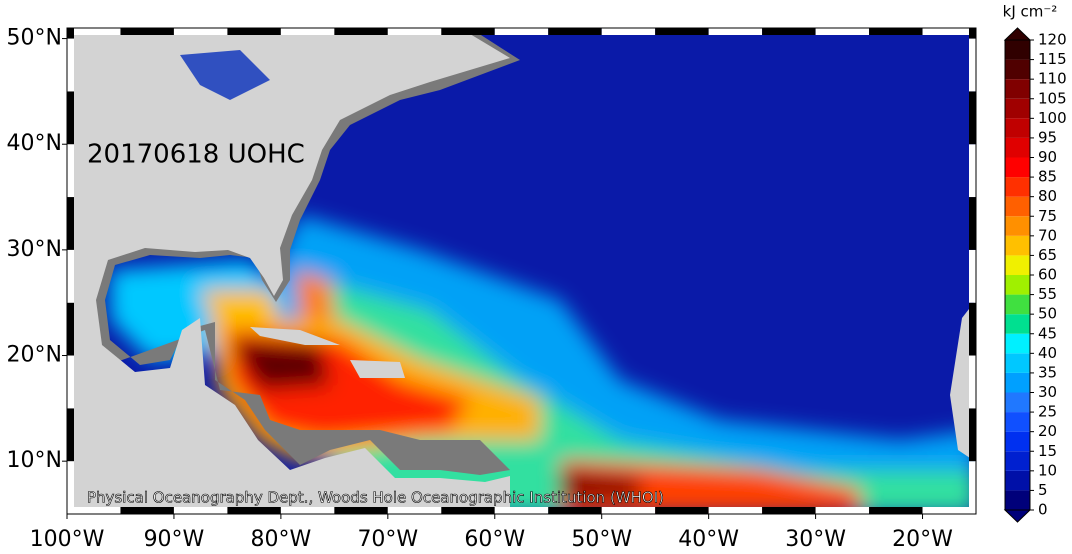 Image resolution: width=1072 pixels, height=554 pixels. What do you see at coordinates (1052, 59) in the screenshot?
I see `colorbar-tick-label: 115` at bounding box center [1052, 59].